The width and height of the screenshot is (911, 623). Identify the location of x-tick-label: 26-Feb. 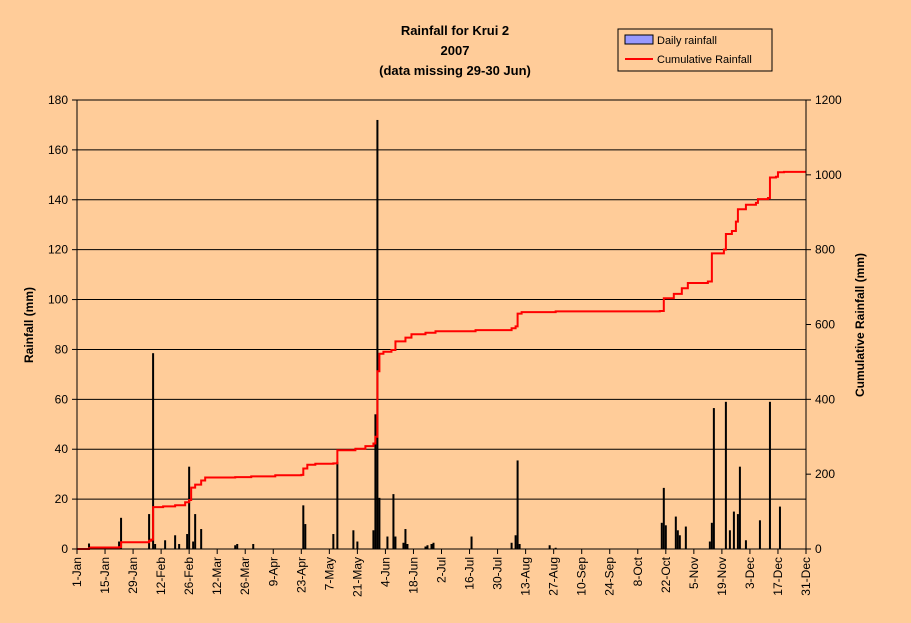
(189, 576).